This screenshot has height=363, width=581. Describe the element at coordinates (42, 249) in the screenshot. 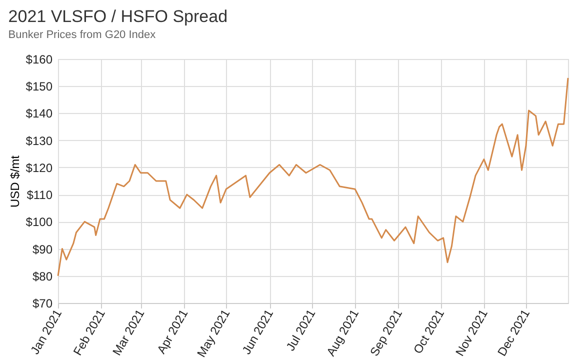

I see `y-tick-label: $90` at that location.